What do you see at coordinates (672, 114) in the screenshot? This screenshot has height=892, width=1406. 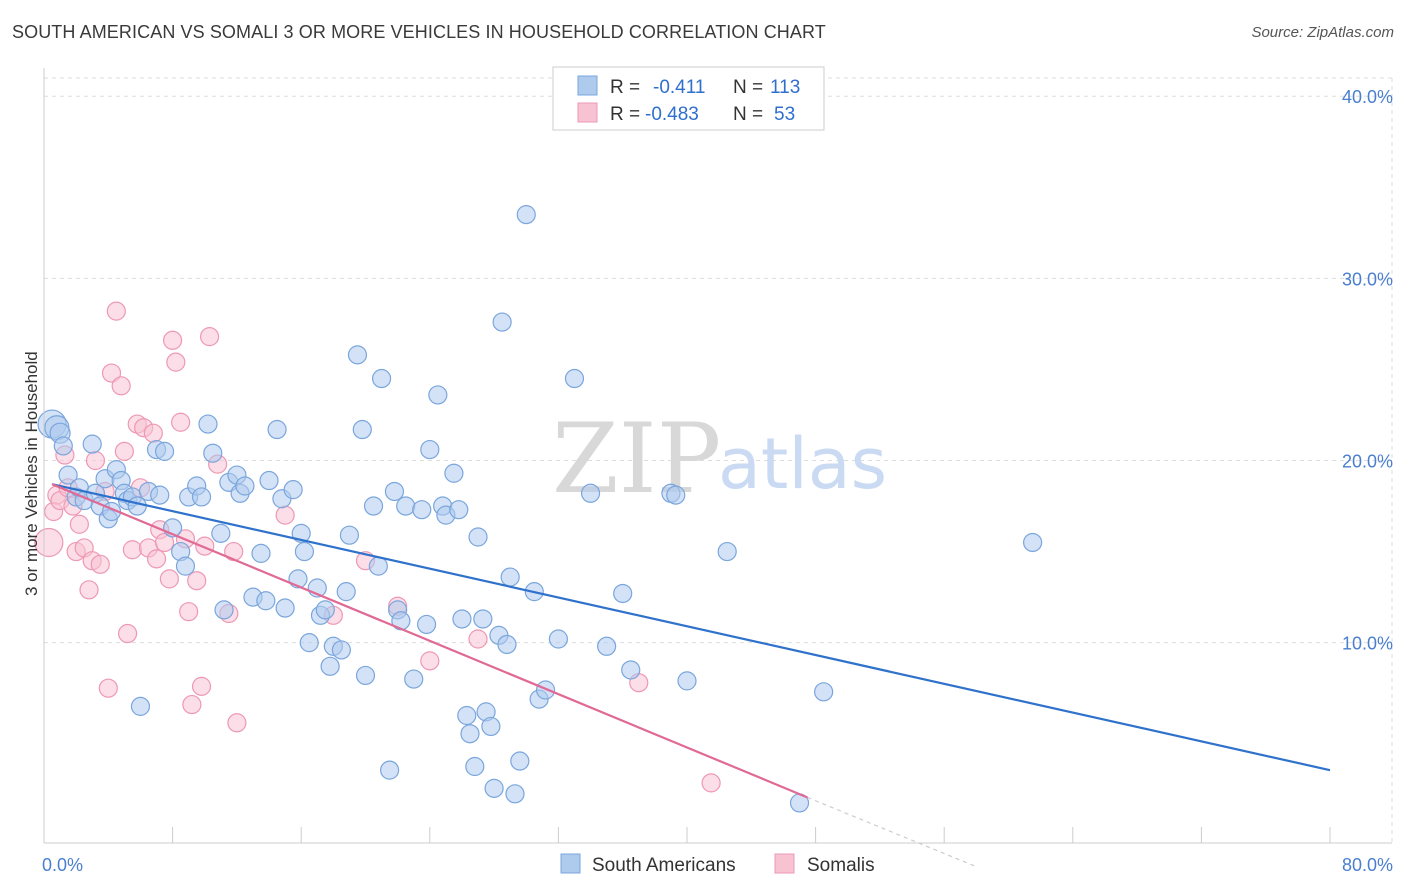 I see `legend-r-value: -0.483` at bounding box center [672, 114].